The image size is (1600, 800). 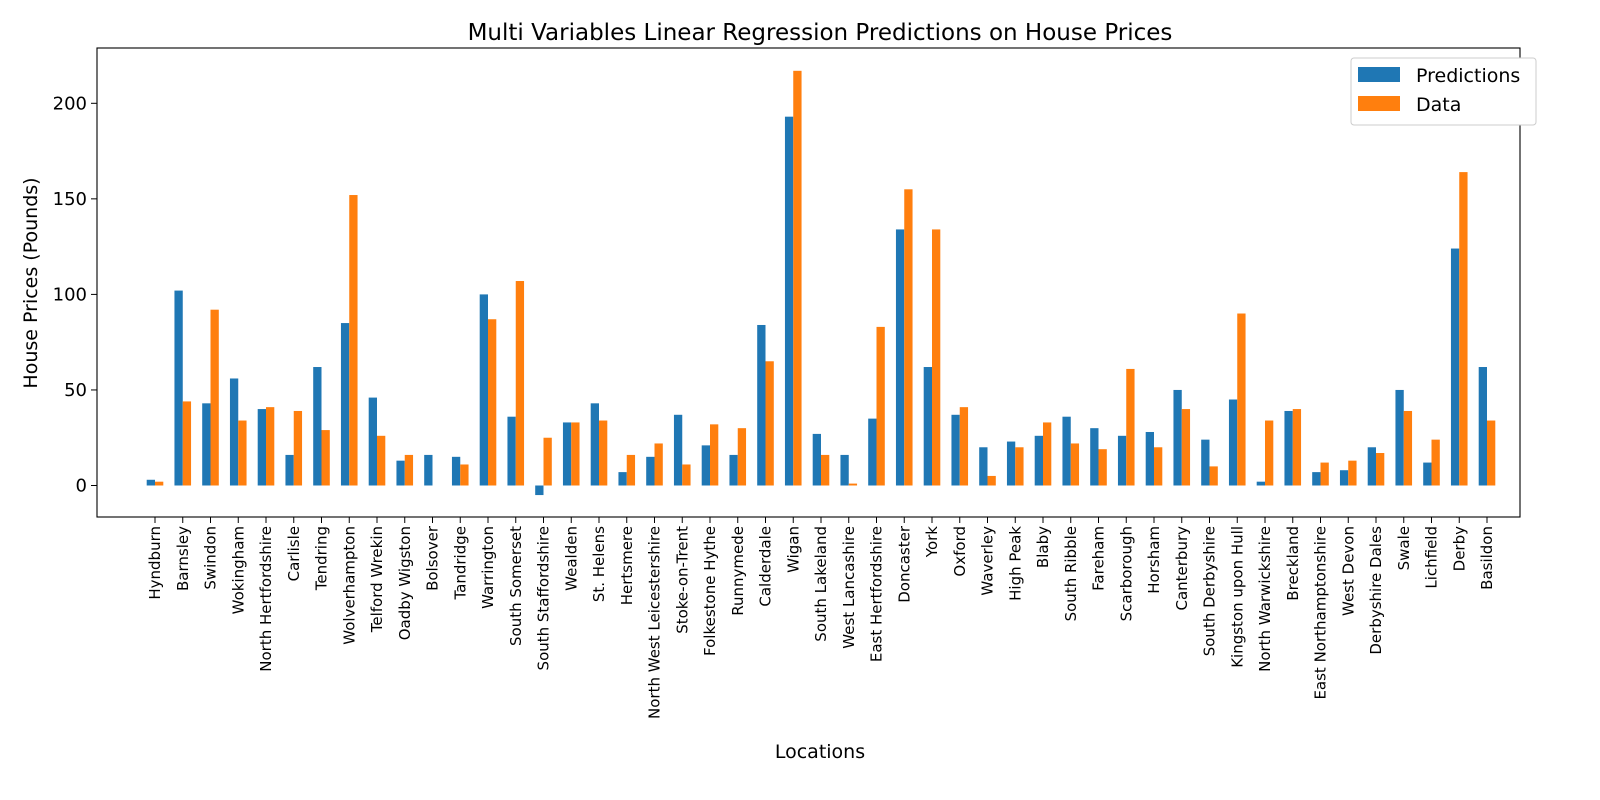 What do you see at coordinates (75, 390) in the screenshot?
I see `y-tick-label-50: 50` at bounding box center [75, 390].